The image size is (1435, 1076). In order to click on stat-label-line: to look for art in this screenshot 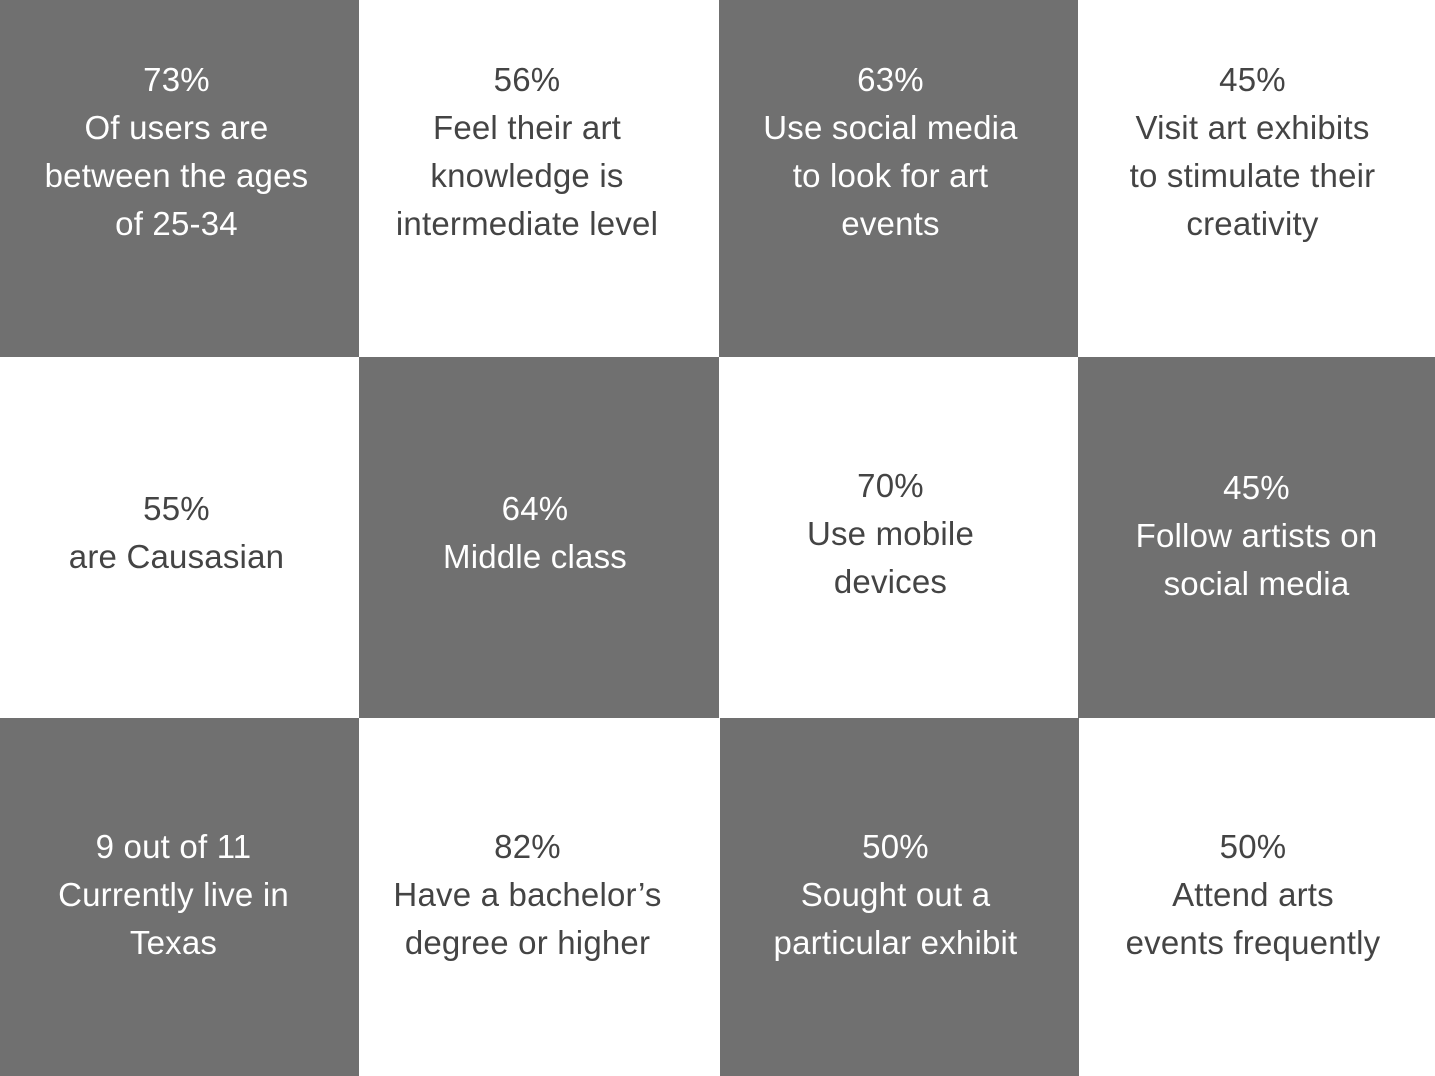, I will do `click(890, 175)`.